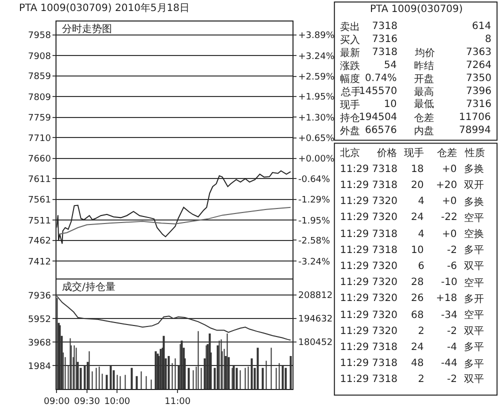 This screenshot has width=499, height=407. I want to click on text: 涨跌, so click(350, 66).